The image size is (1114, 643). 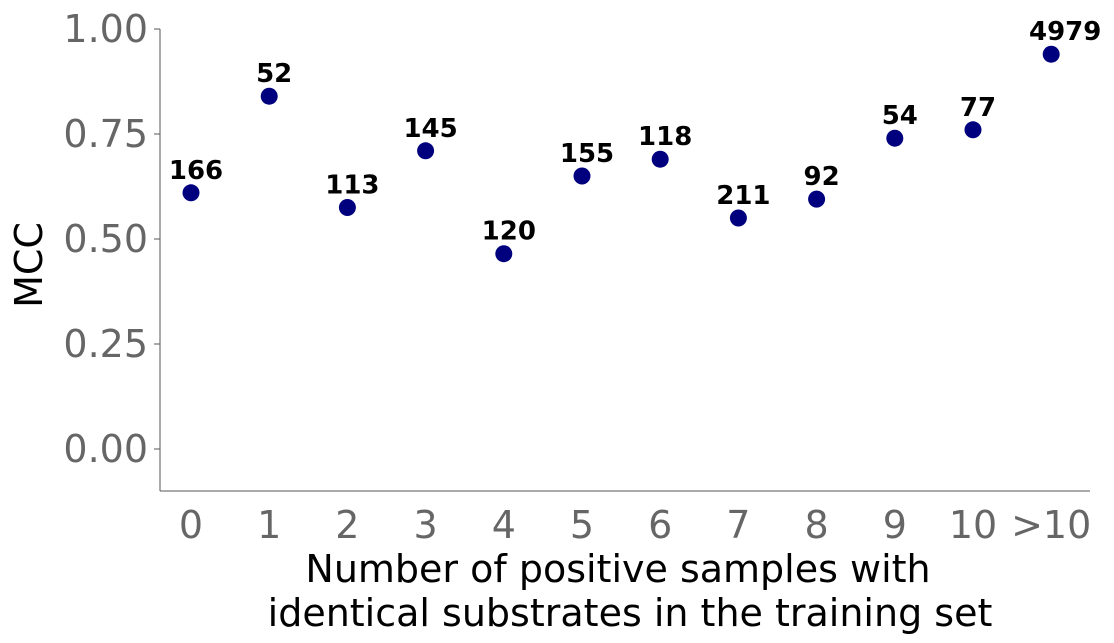 I want to click on data-label: 77, so click(x=978, y=108).